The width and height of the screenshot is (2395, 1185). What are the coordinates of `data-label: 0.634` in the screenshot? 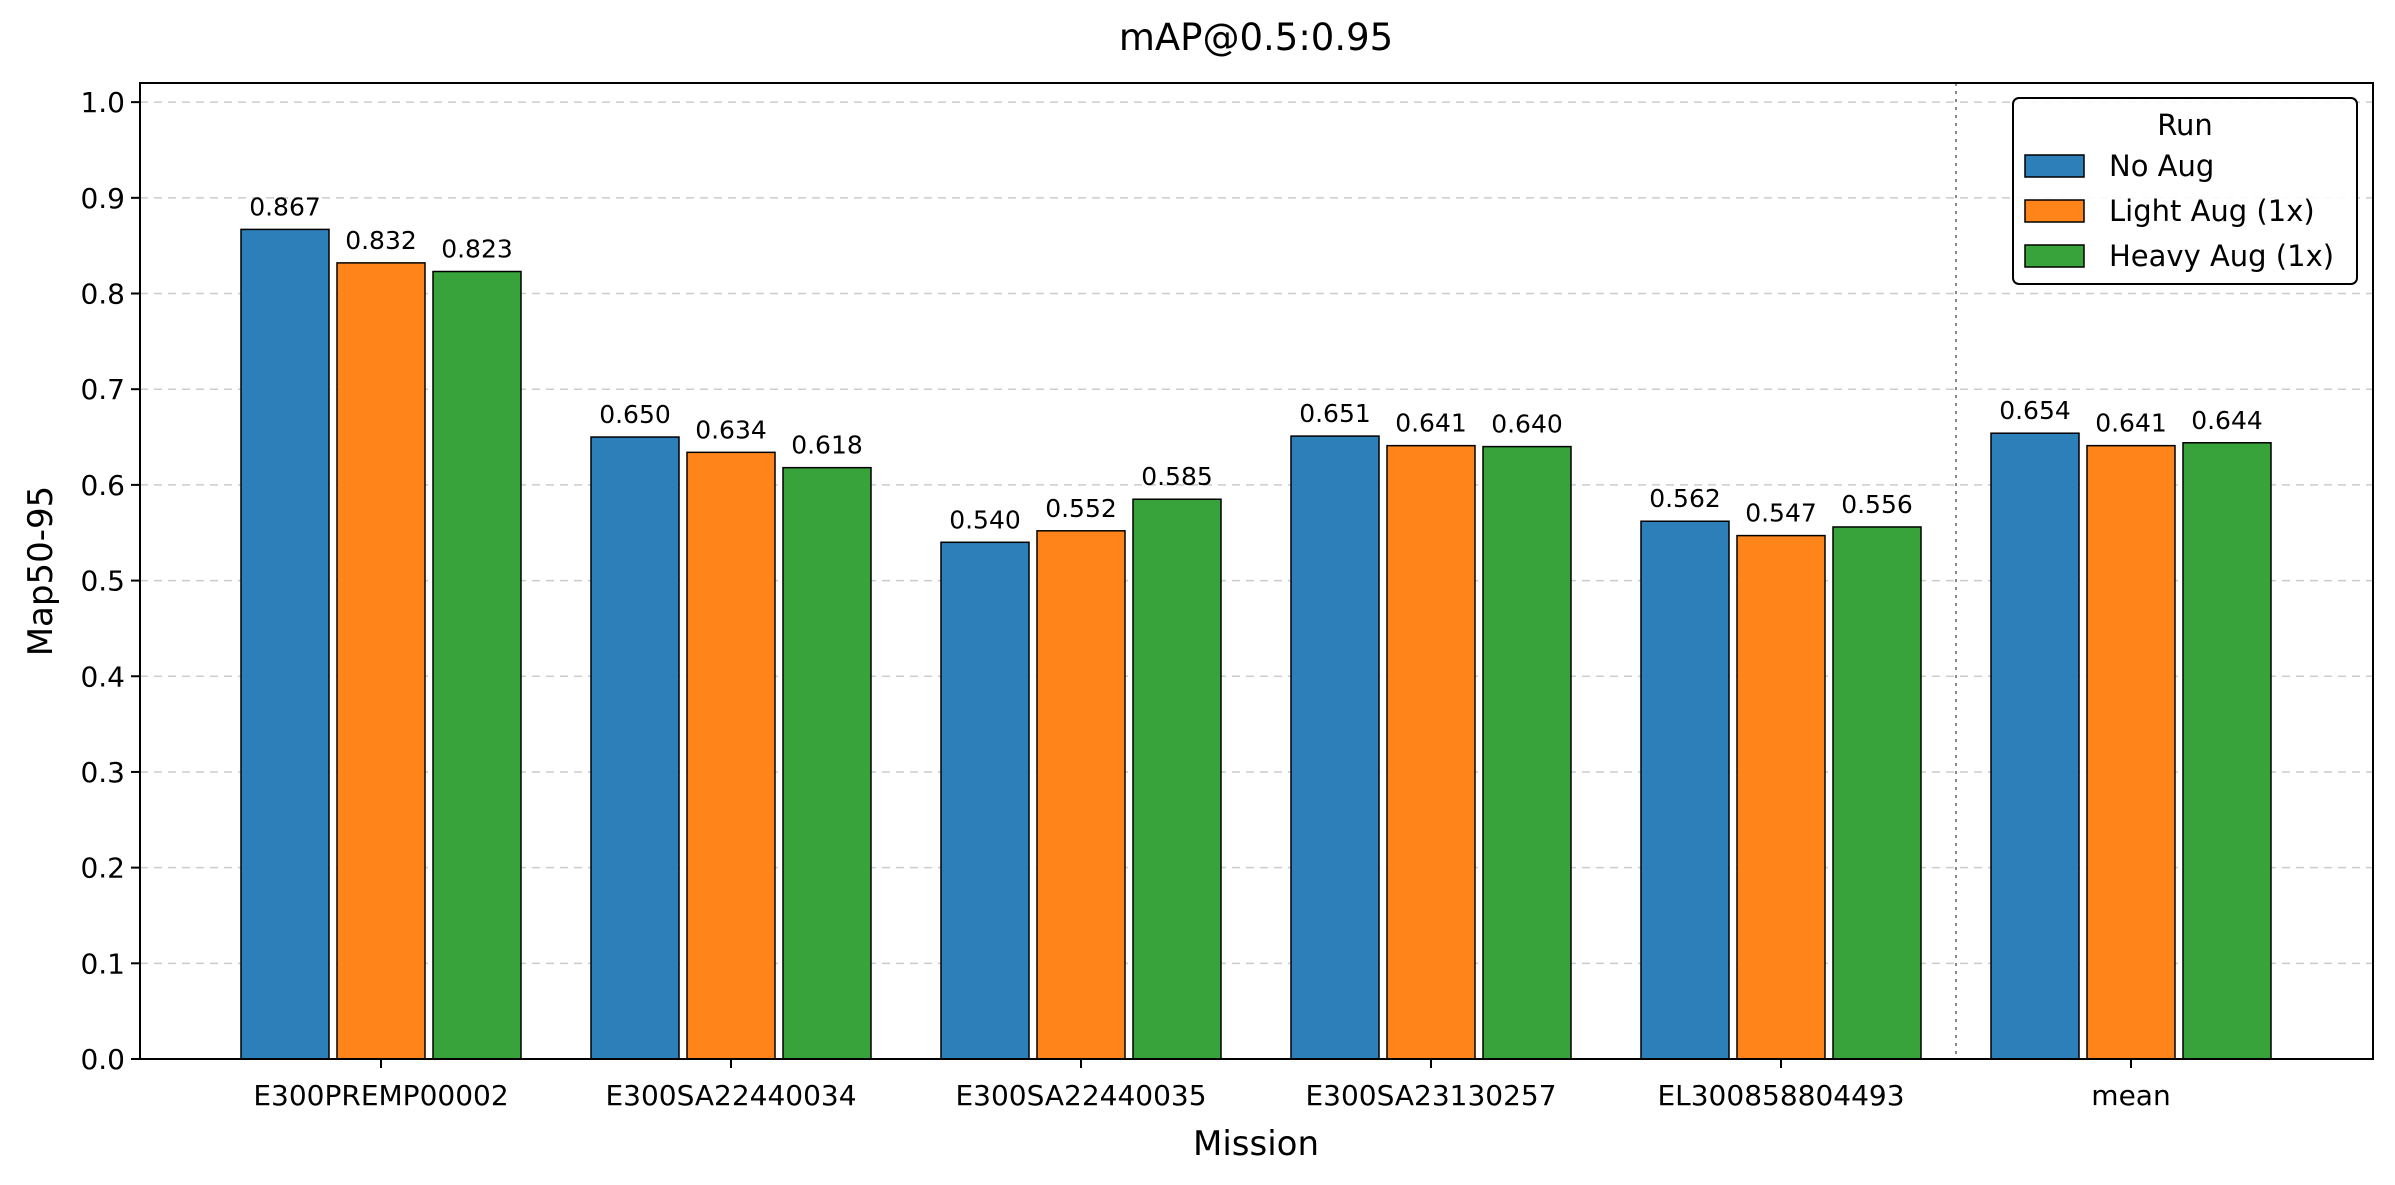 It's located at (731, 429).